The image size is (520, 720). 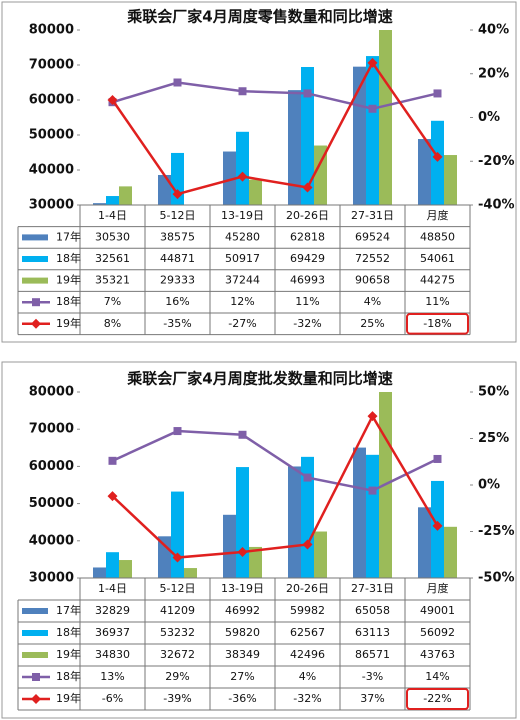 I want to click on table-cell: 29%, so click(x=177, y=676).